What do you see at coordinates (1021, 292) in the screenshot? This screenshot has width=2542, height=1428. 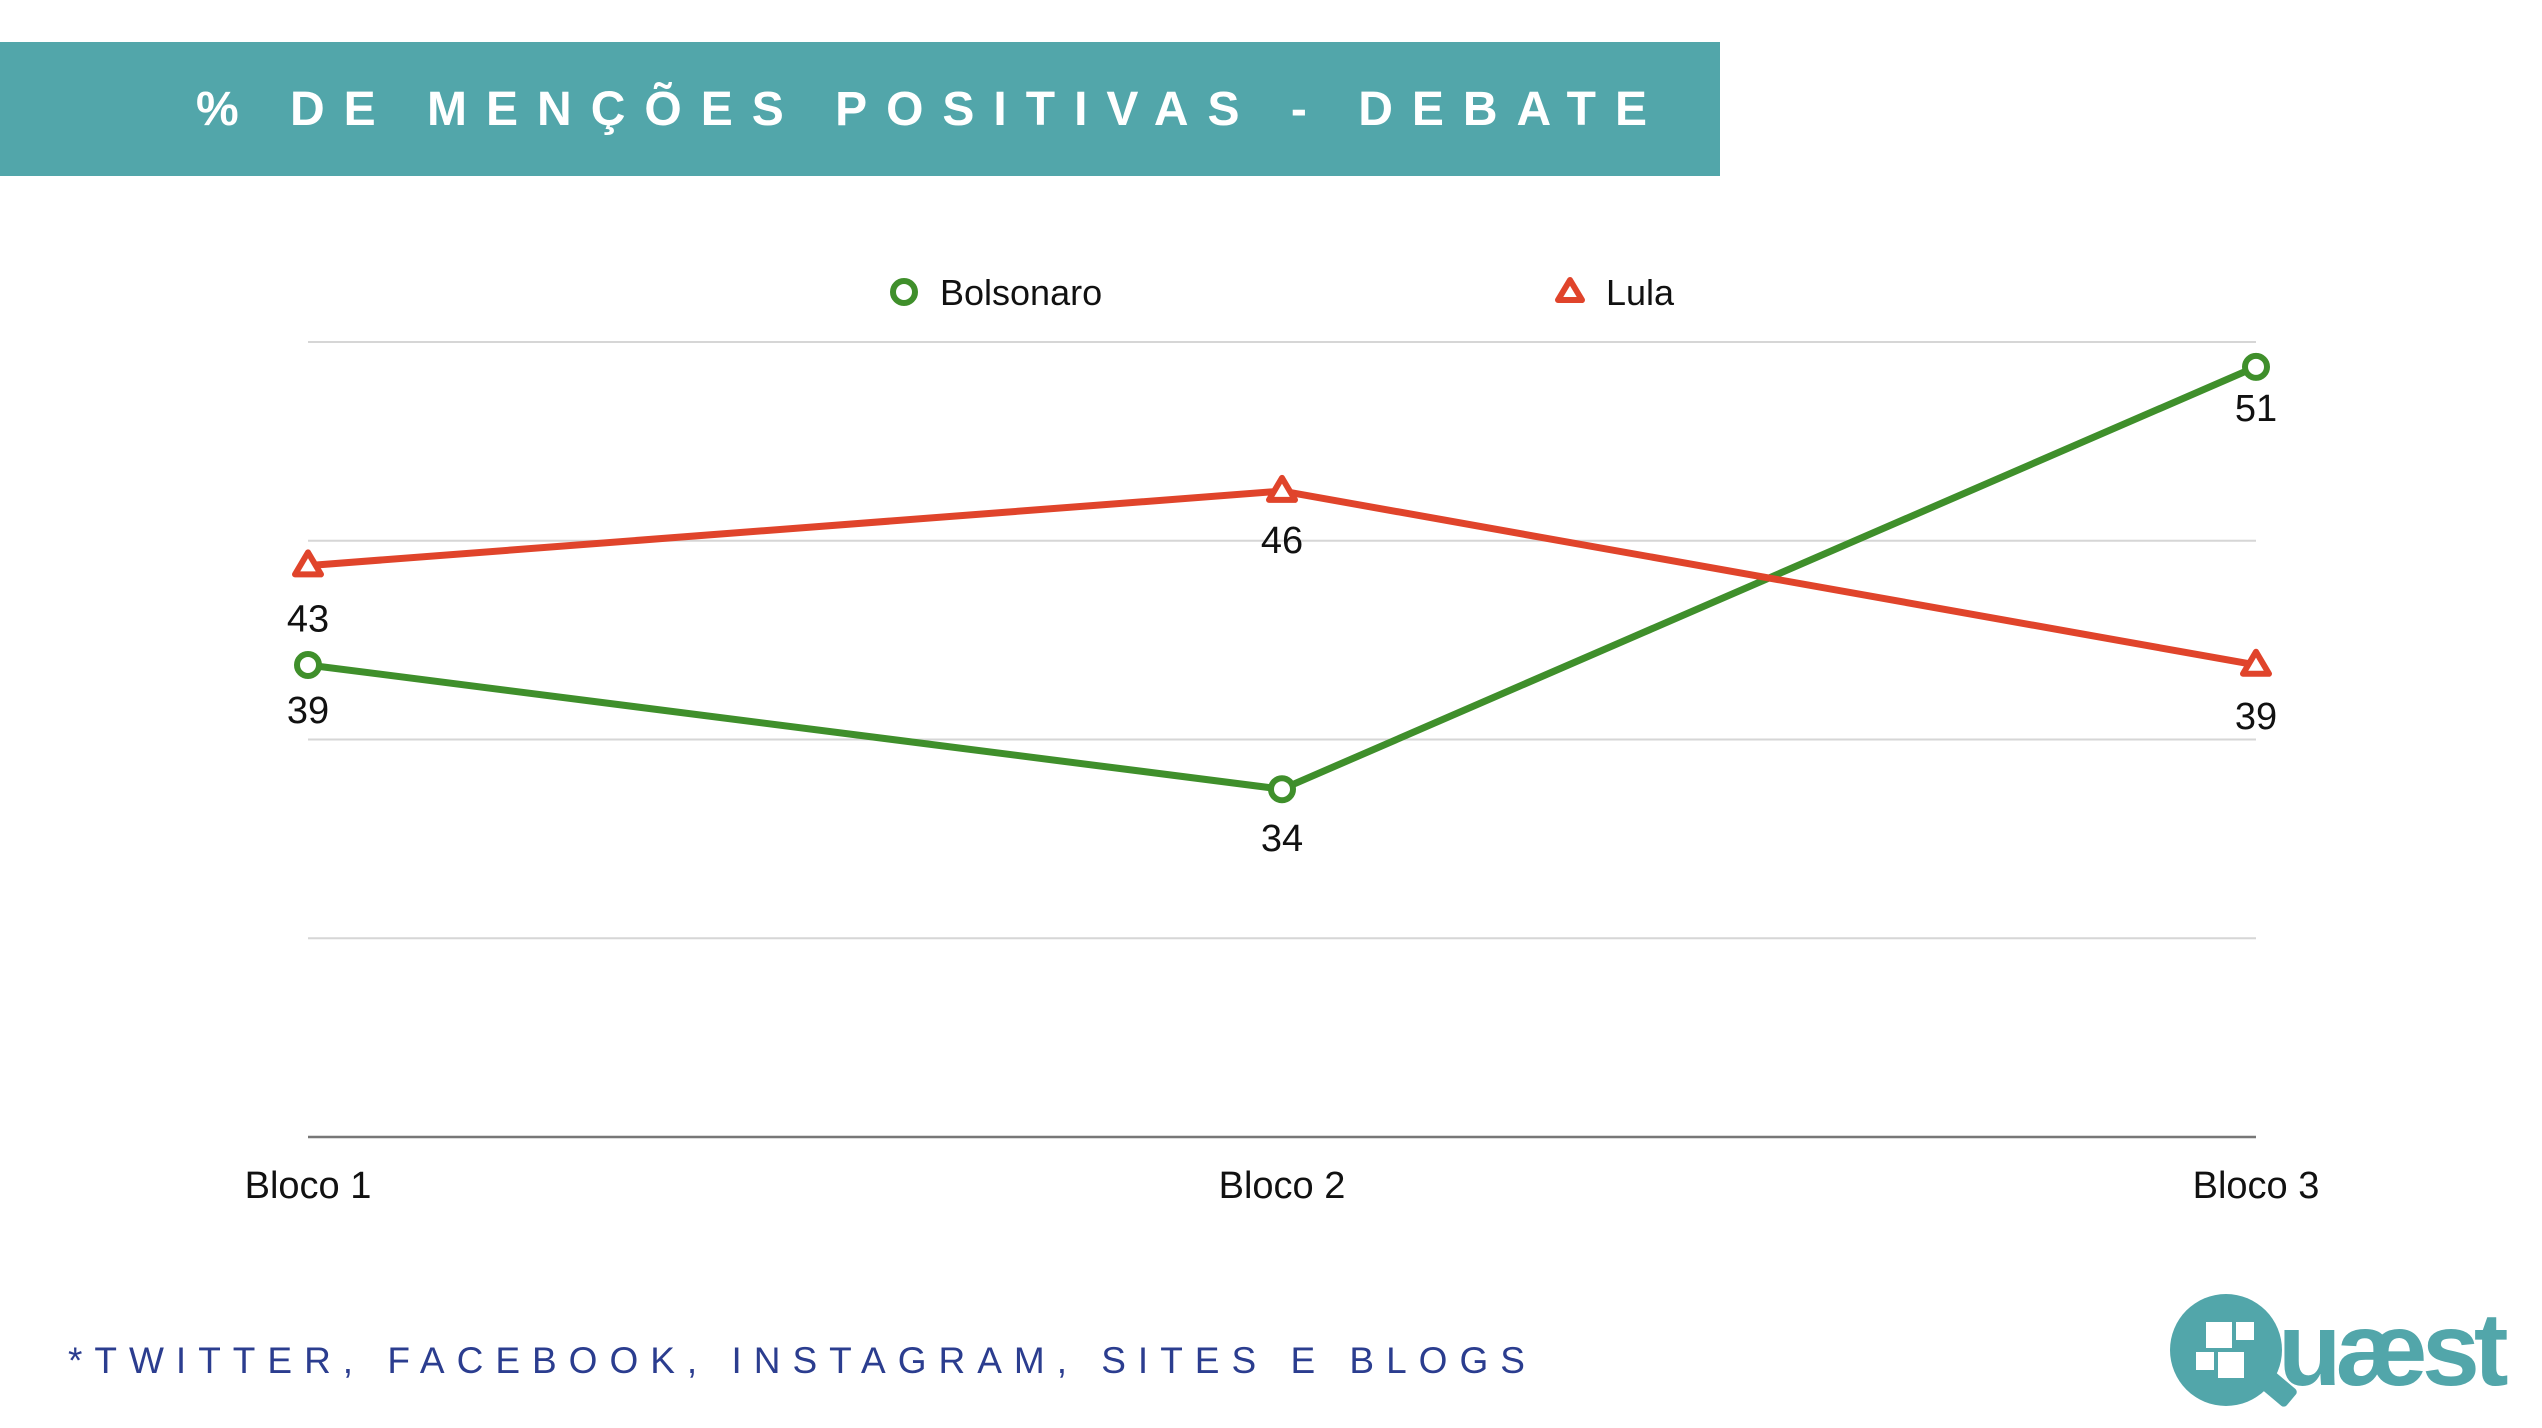 I see `legend-label: Bolsonaro` at bounding box center [1021, 292].